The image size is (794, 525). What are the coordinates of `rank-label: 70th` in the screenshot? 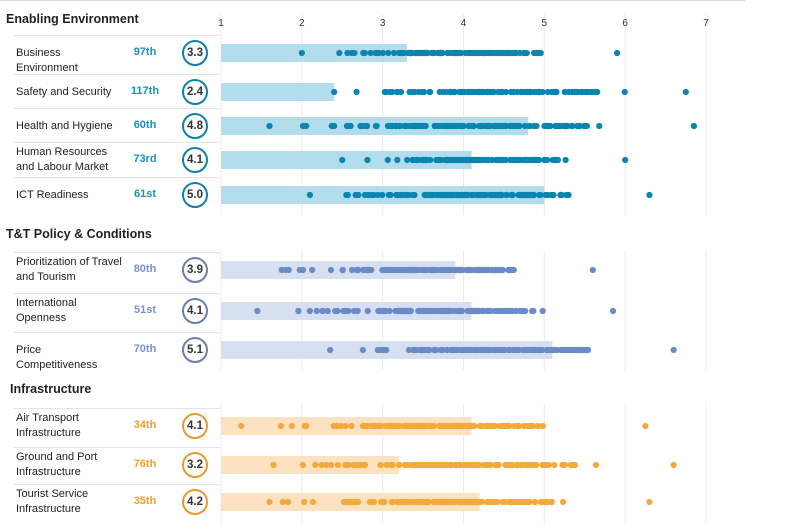 It's located at (145, 349).